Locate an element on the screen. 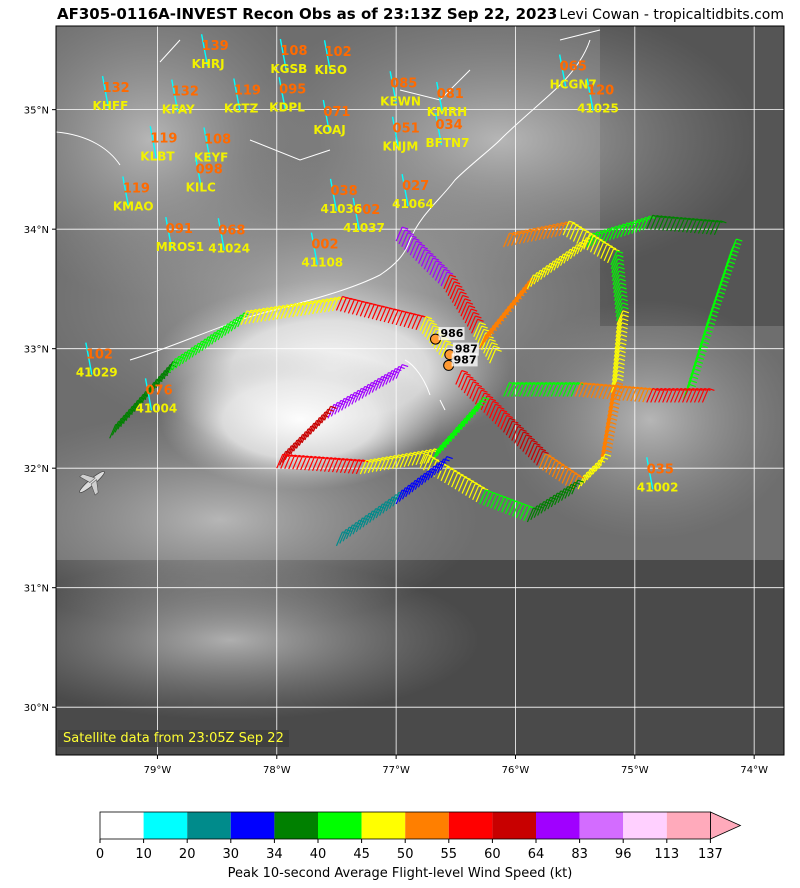 The height and width of the screenshot is (888, 800). lon-tick-label: 78°W is located at coordinates (277, 770).